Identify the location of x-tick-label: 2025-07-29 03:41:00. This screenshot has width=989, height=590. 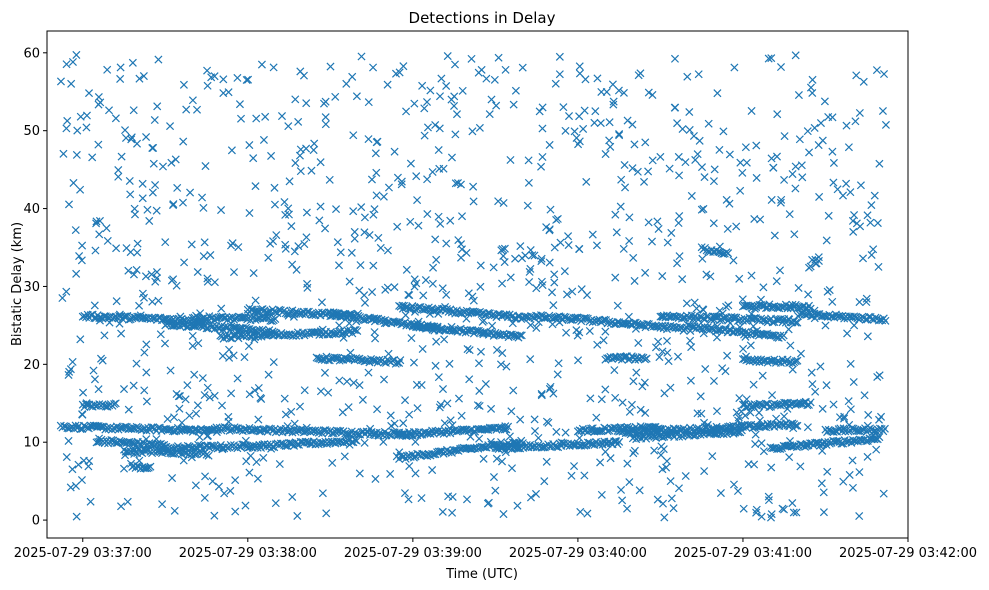
(743, 553).